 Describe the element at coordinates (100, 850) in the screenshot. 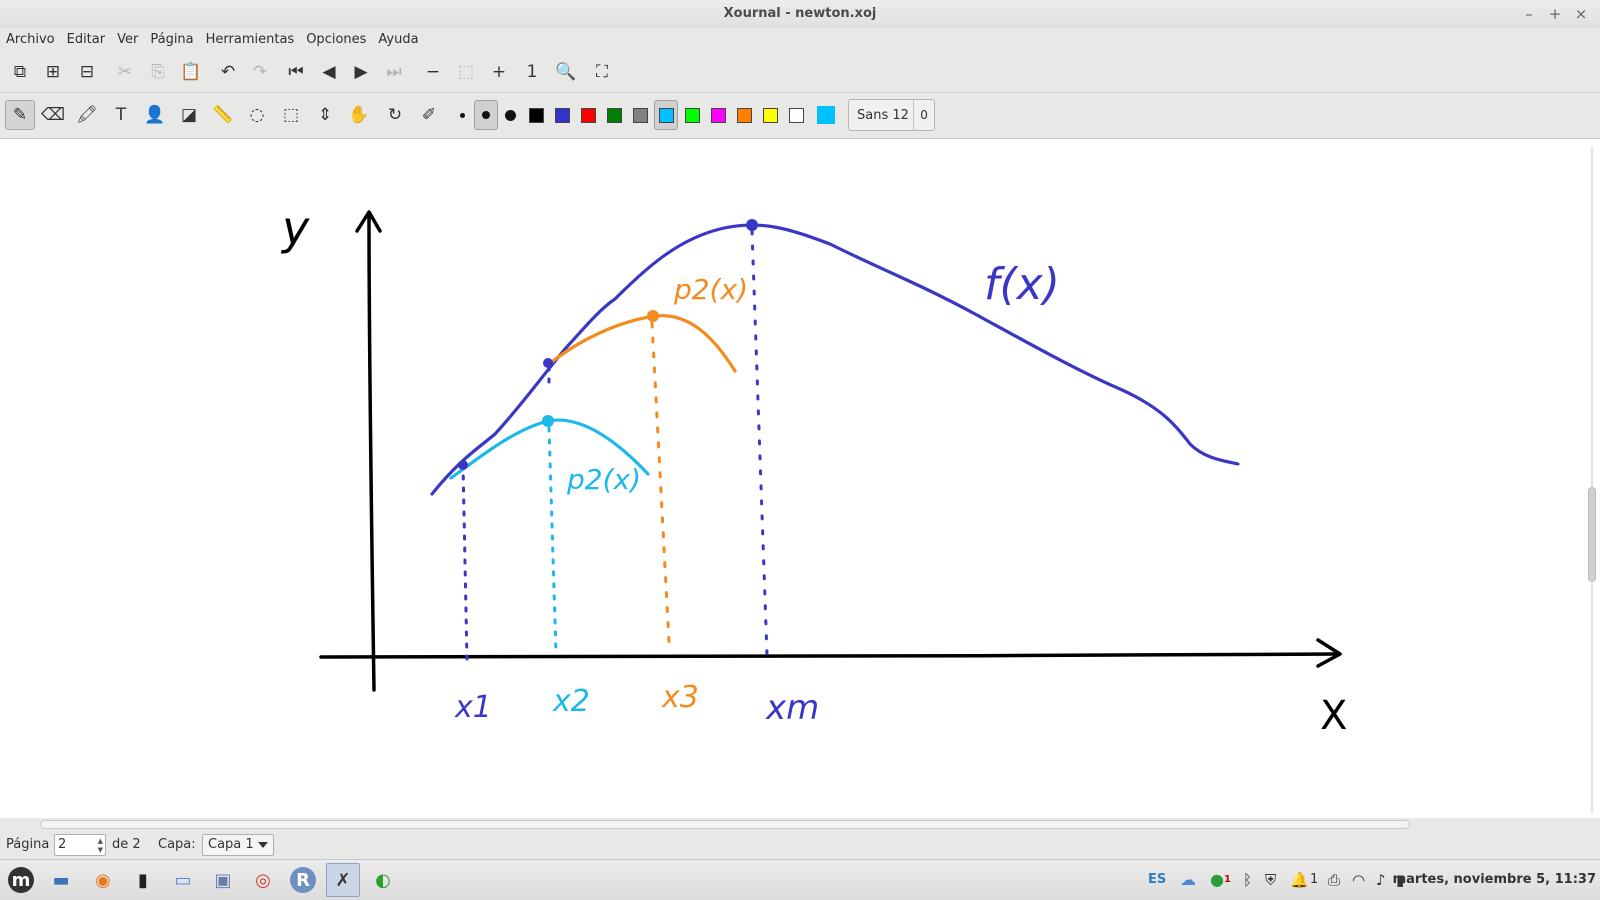

I see `spin-down-icon: ▼` at that location.